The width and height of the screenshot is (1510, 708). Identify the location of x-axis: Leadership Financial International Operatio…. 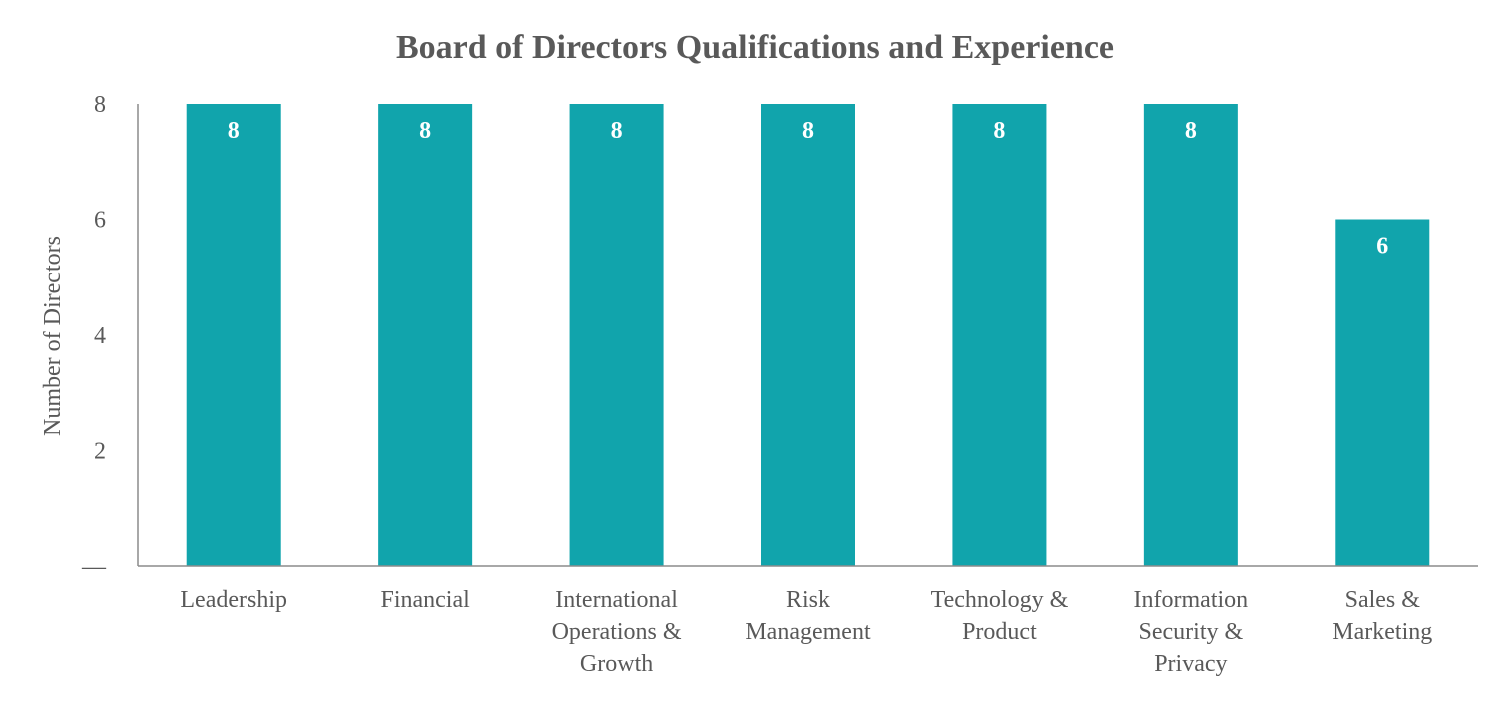
(808, 621).